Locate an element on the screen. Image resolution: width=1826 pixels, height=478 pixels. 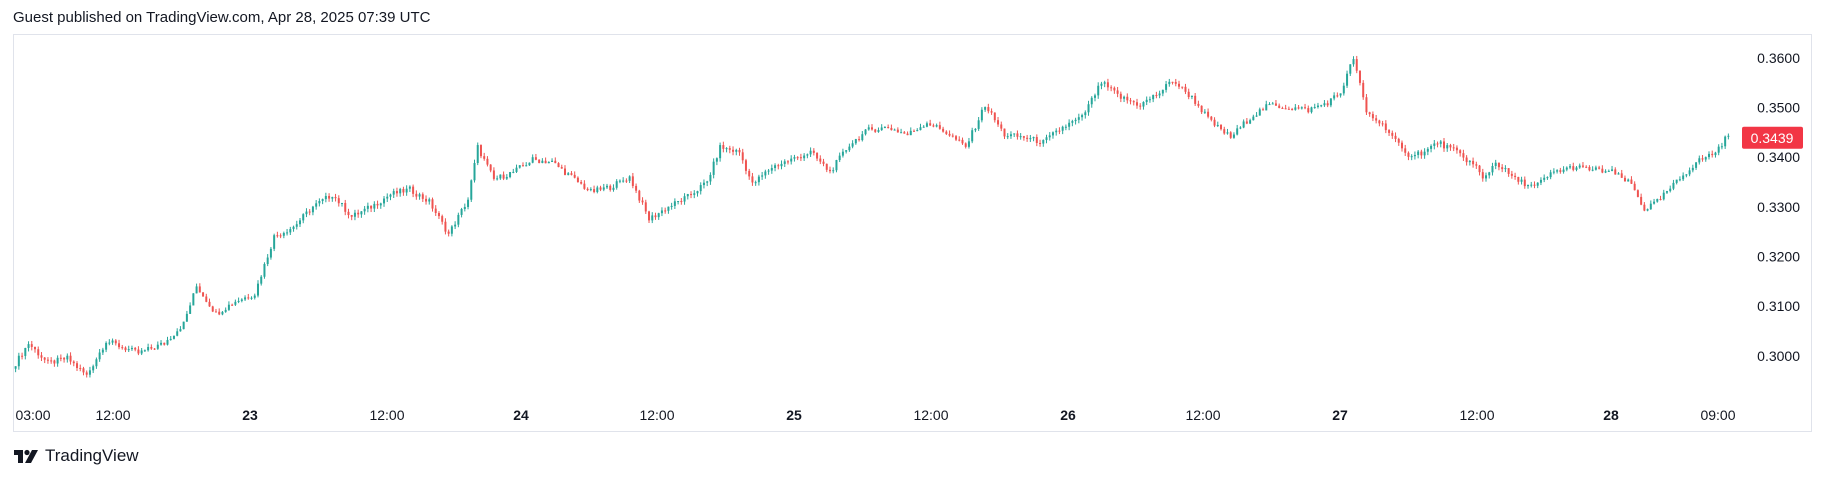
x-tick-label: 03:00 is located at coordinates (32, 415).